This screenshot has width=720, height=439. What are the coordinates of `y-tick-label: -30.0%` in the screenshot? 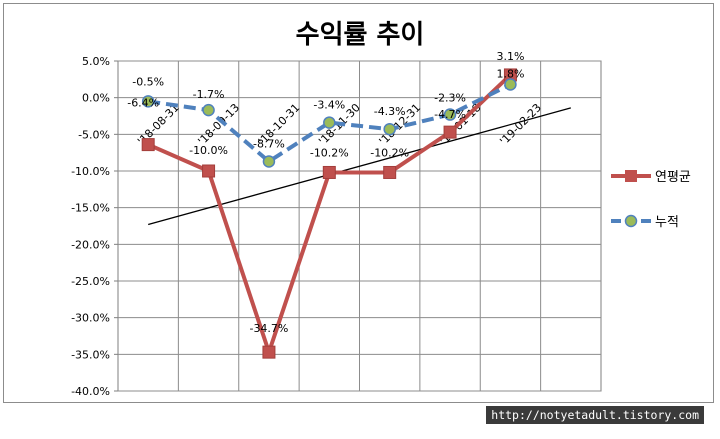 It's located at (90, 318).